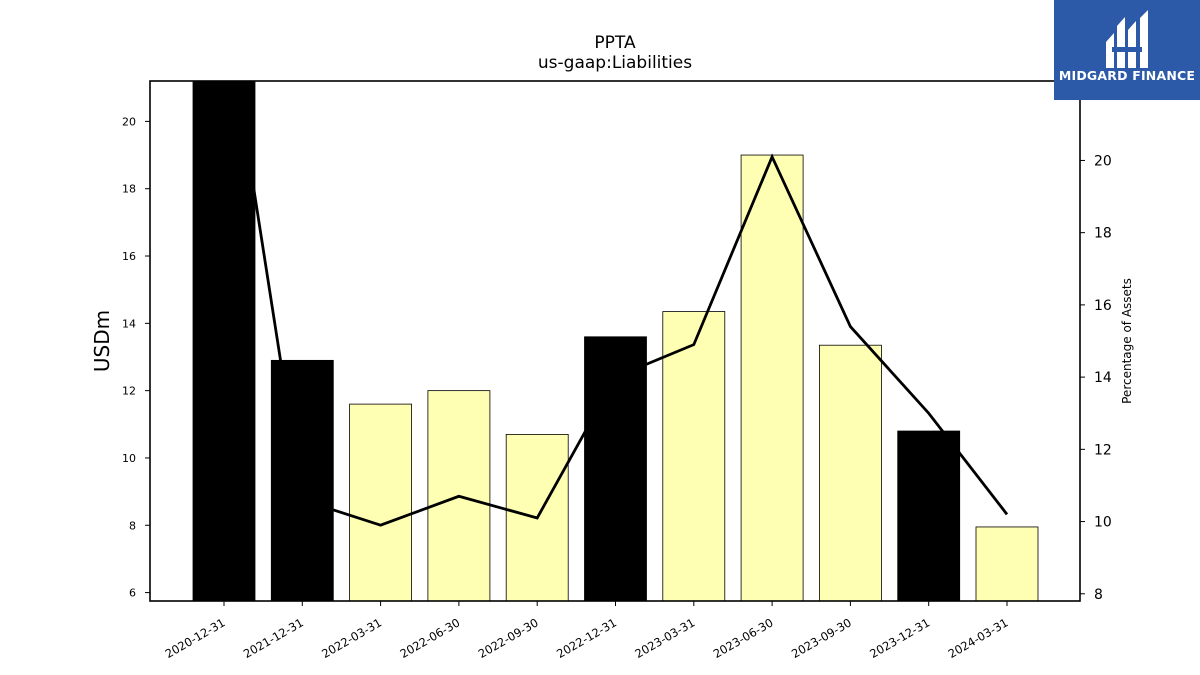 This screenshot has width=1200, height=675. Describe the element at coordinates (743, 638) in the screenshot. I see `x-tick-label: 2023-06-30` at that location.